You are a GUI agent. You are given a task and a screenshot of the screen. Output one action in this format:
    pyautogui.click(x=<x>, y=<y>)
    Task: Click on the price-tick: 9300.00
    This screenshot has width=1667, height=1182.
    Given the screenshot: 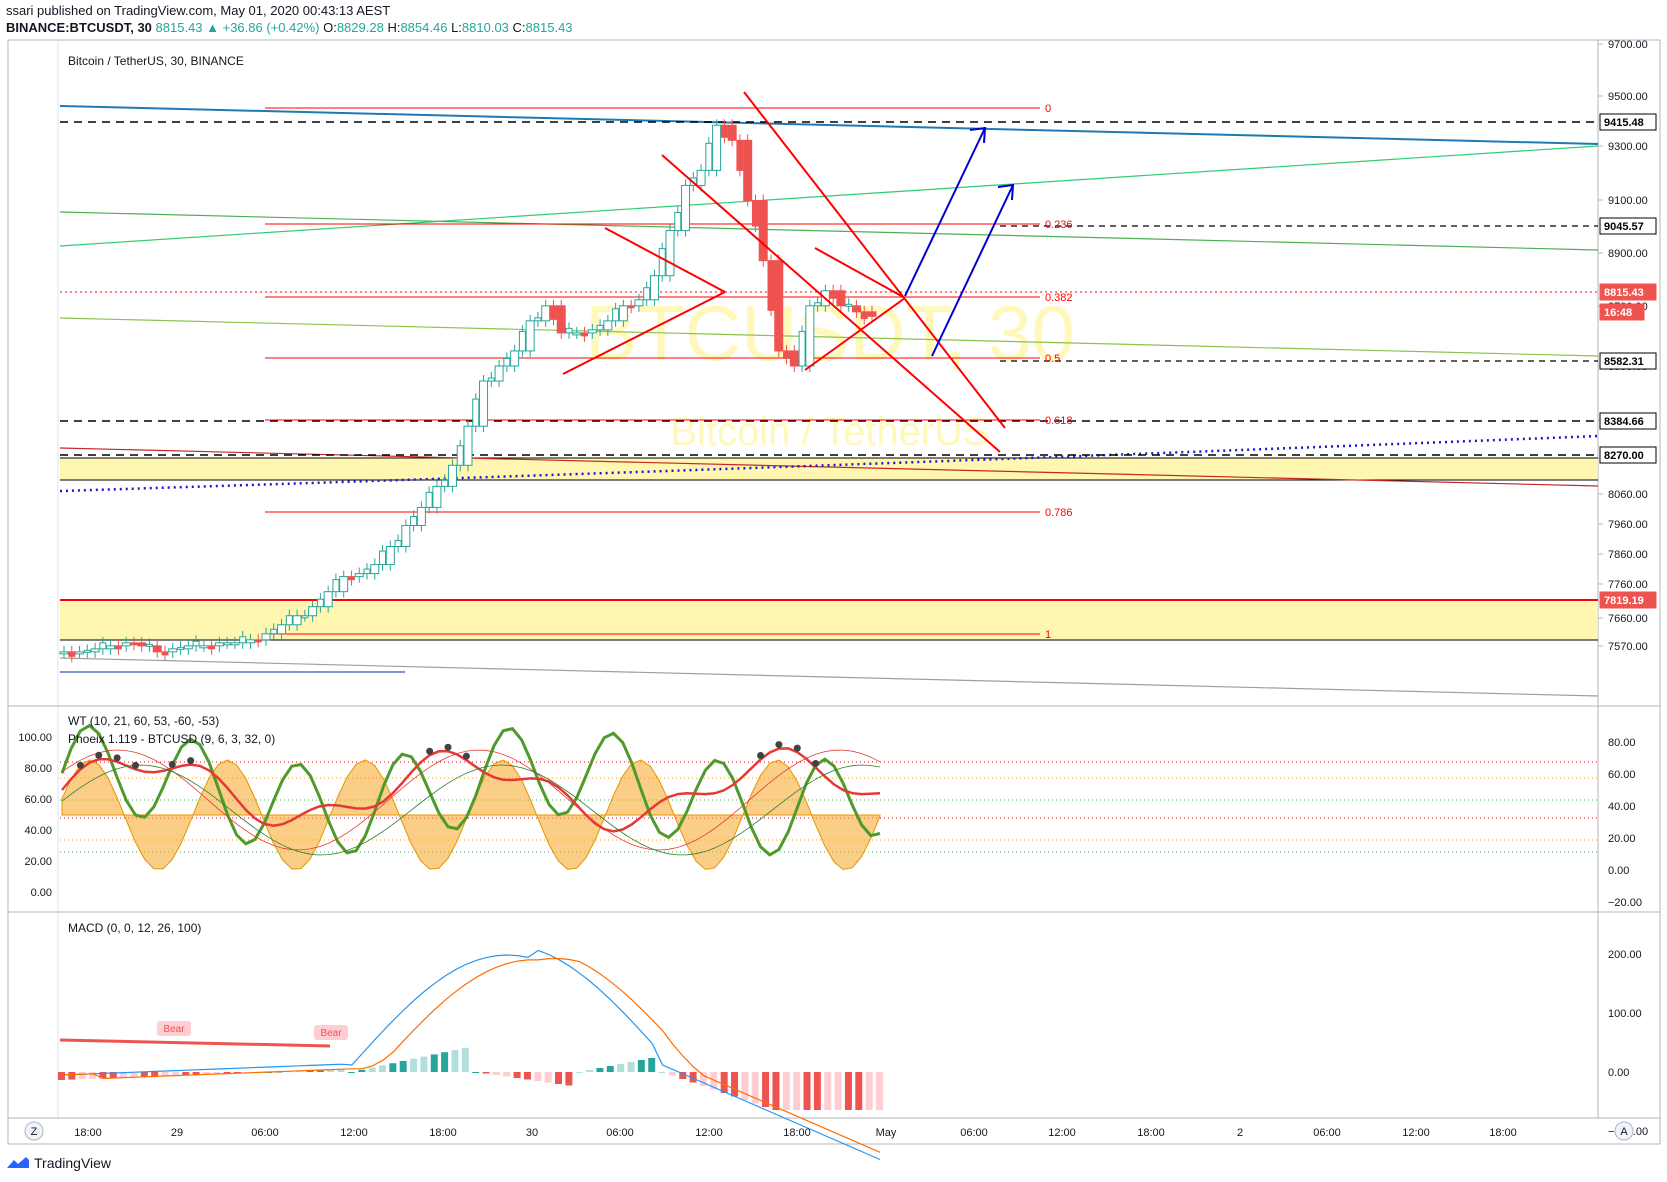 What is the action you would take?
    pyautogui.click(x=1628, y=147)
    